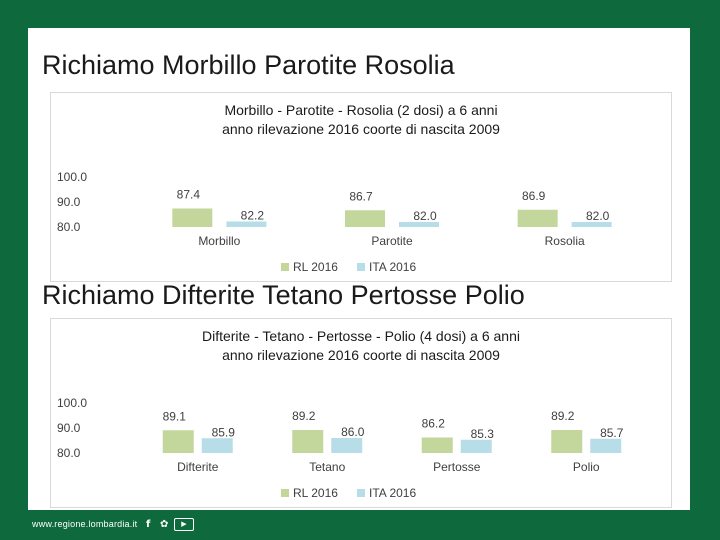  I want to click on slide-title-1: Richiamo Morbillo Parotite Rosolia, so click(248, 65).